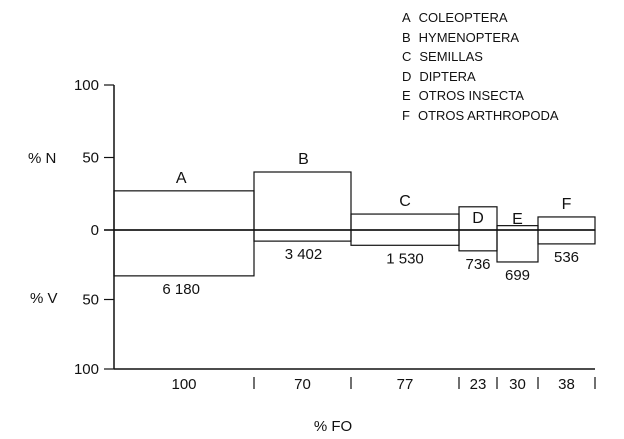 Image resolution: width=624 pixels, height=439 pixels. I want to click on legend-key: C, so click(407, 56).